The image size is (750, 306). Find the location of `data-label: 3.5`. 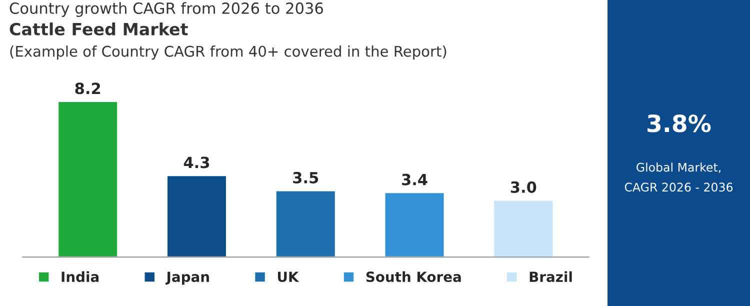

data-label: 3.5 is located at coordinates (305, 178).